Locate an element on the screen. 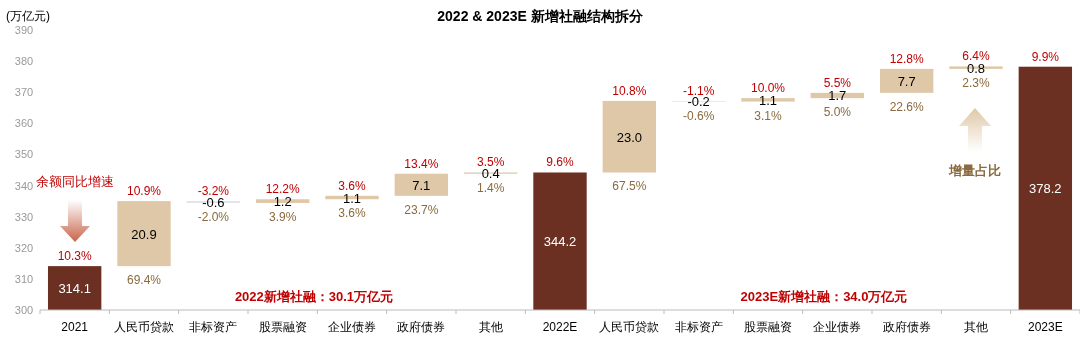 This screenshot has height=361, width=1080. data-label: 7.7 is located at coordinates (906, 81).